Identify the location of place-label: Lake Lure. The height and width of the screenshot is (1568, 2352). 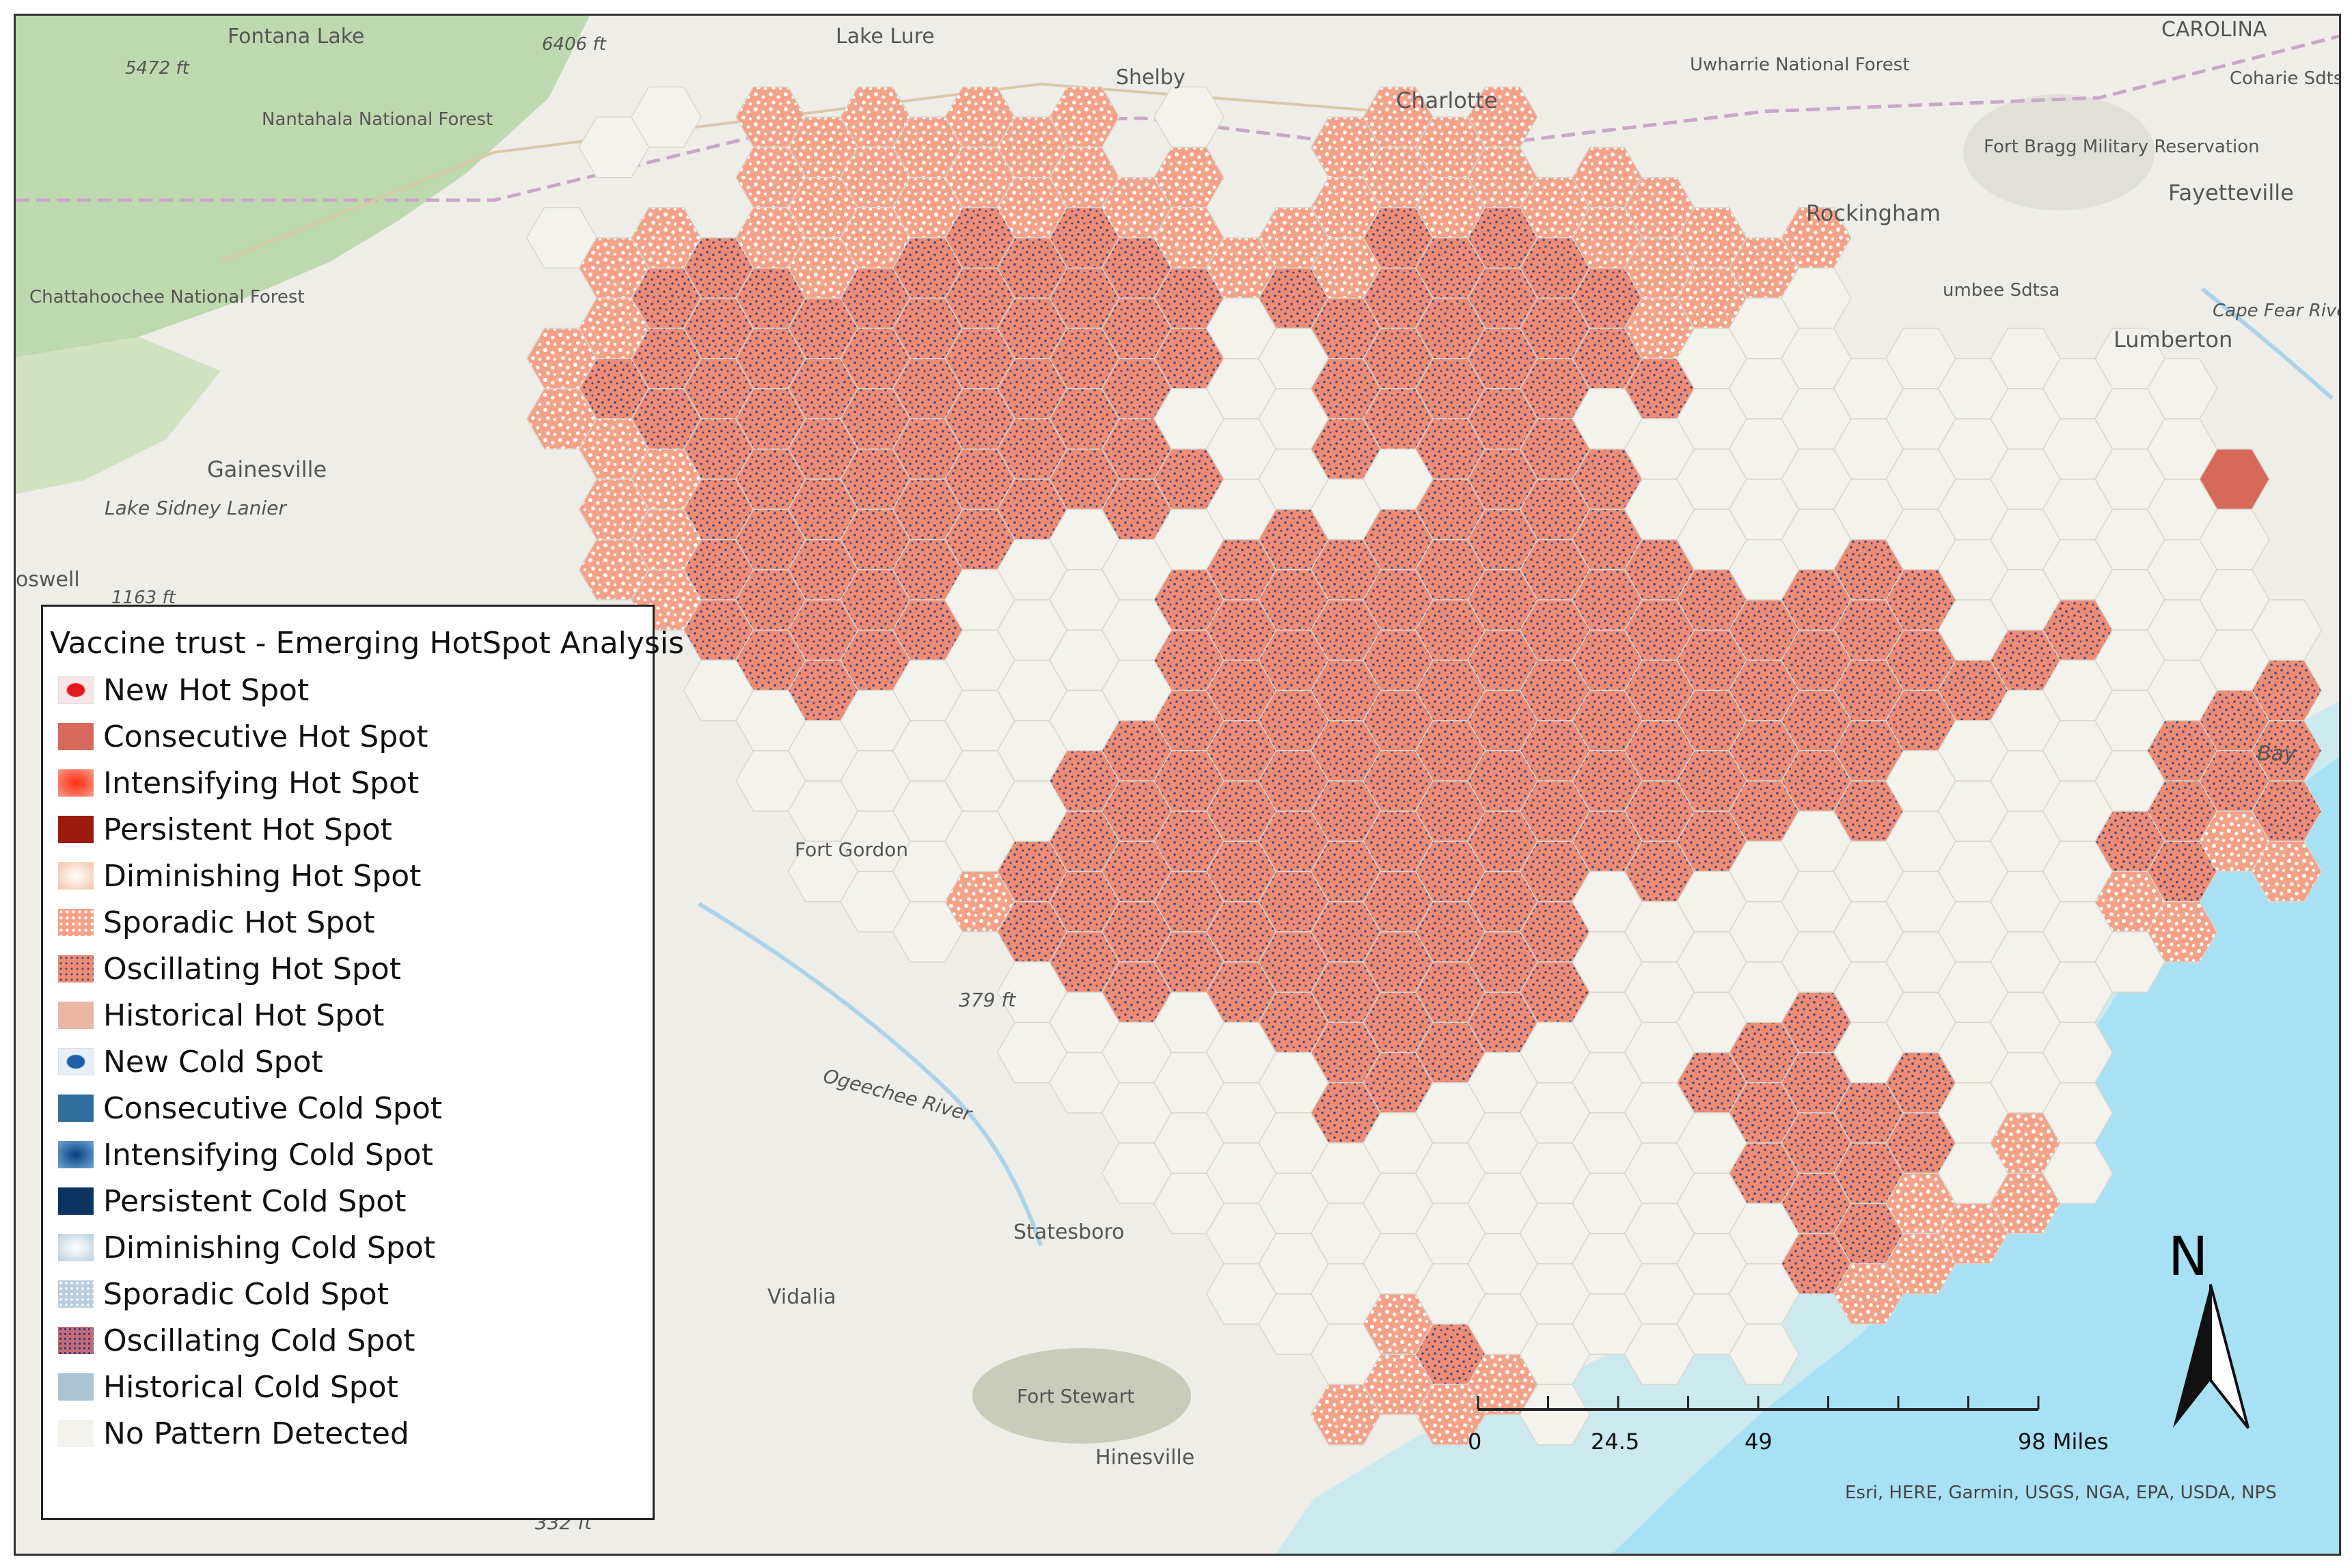
(885, 37).